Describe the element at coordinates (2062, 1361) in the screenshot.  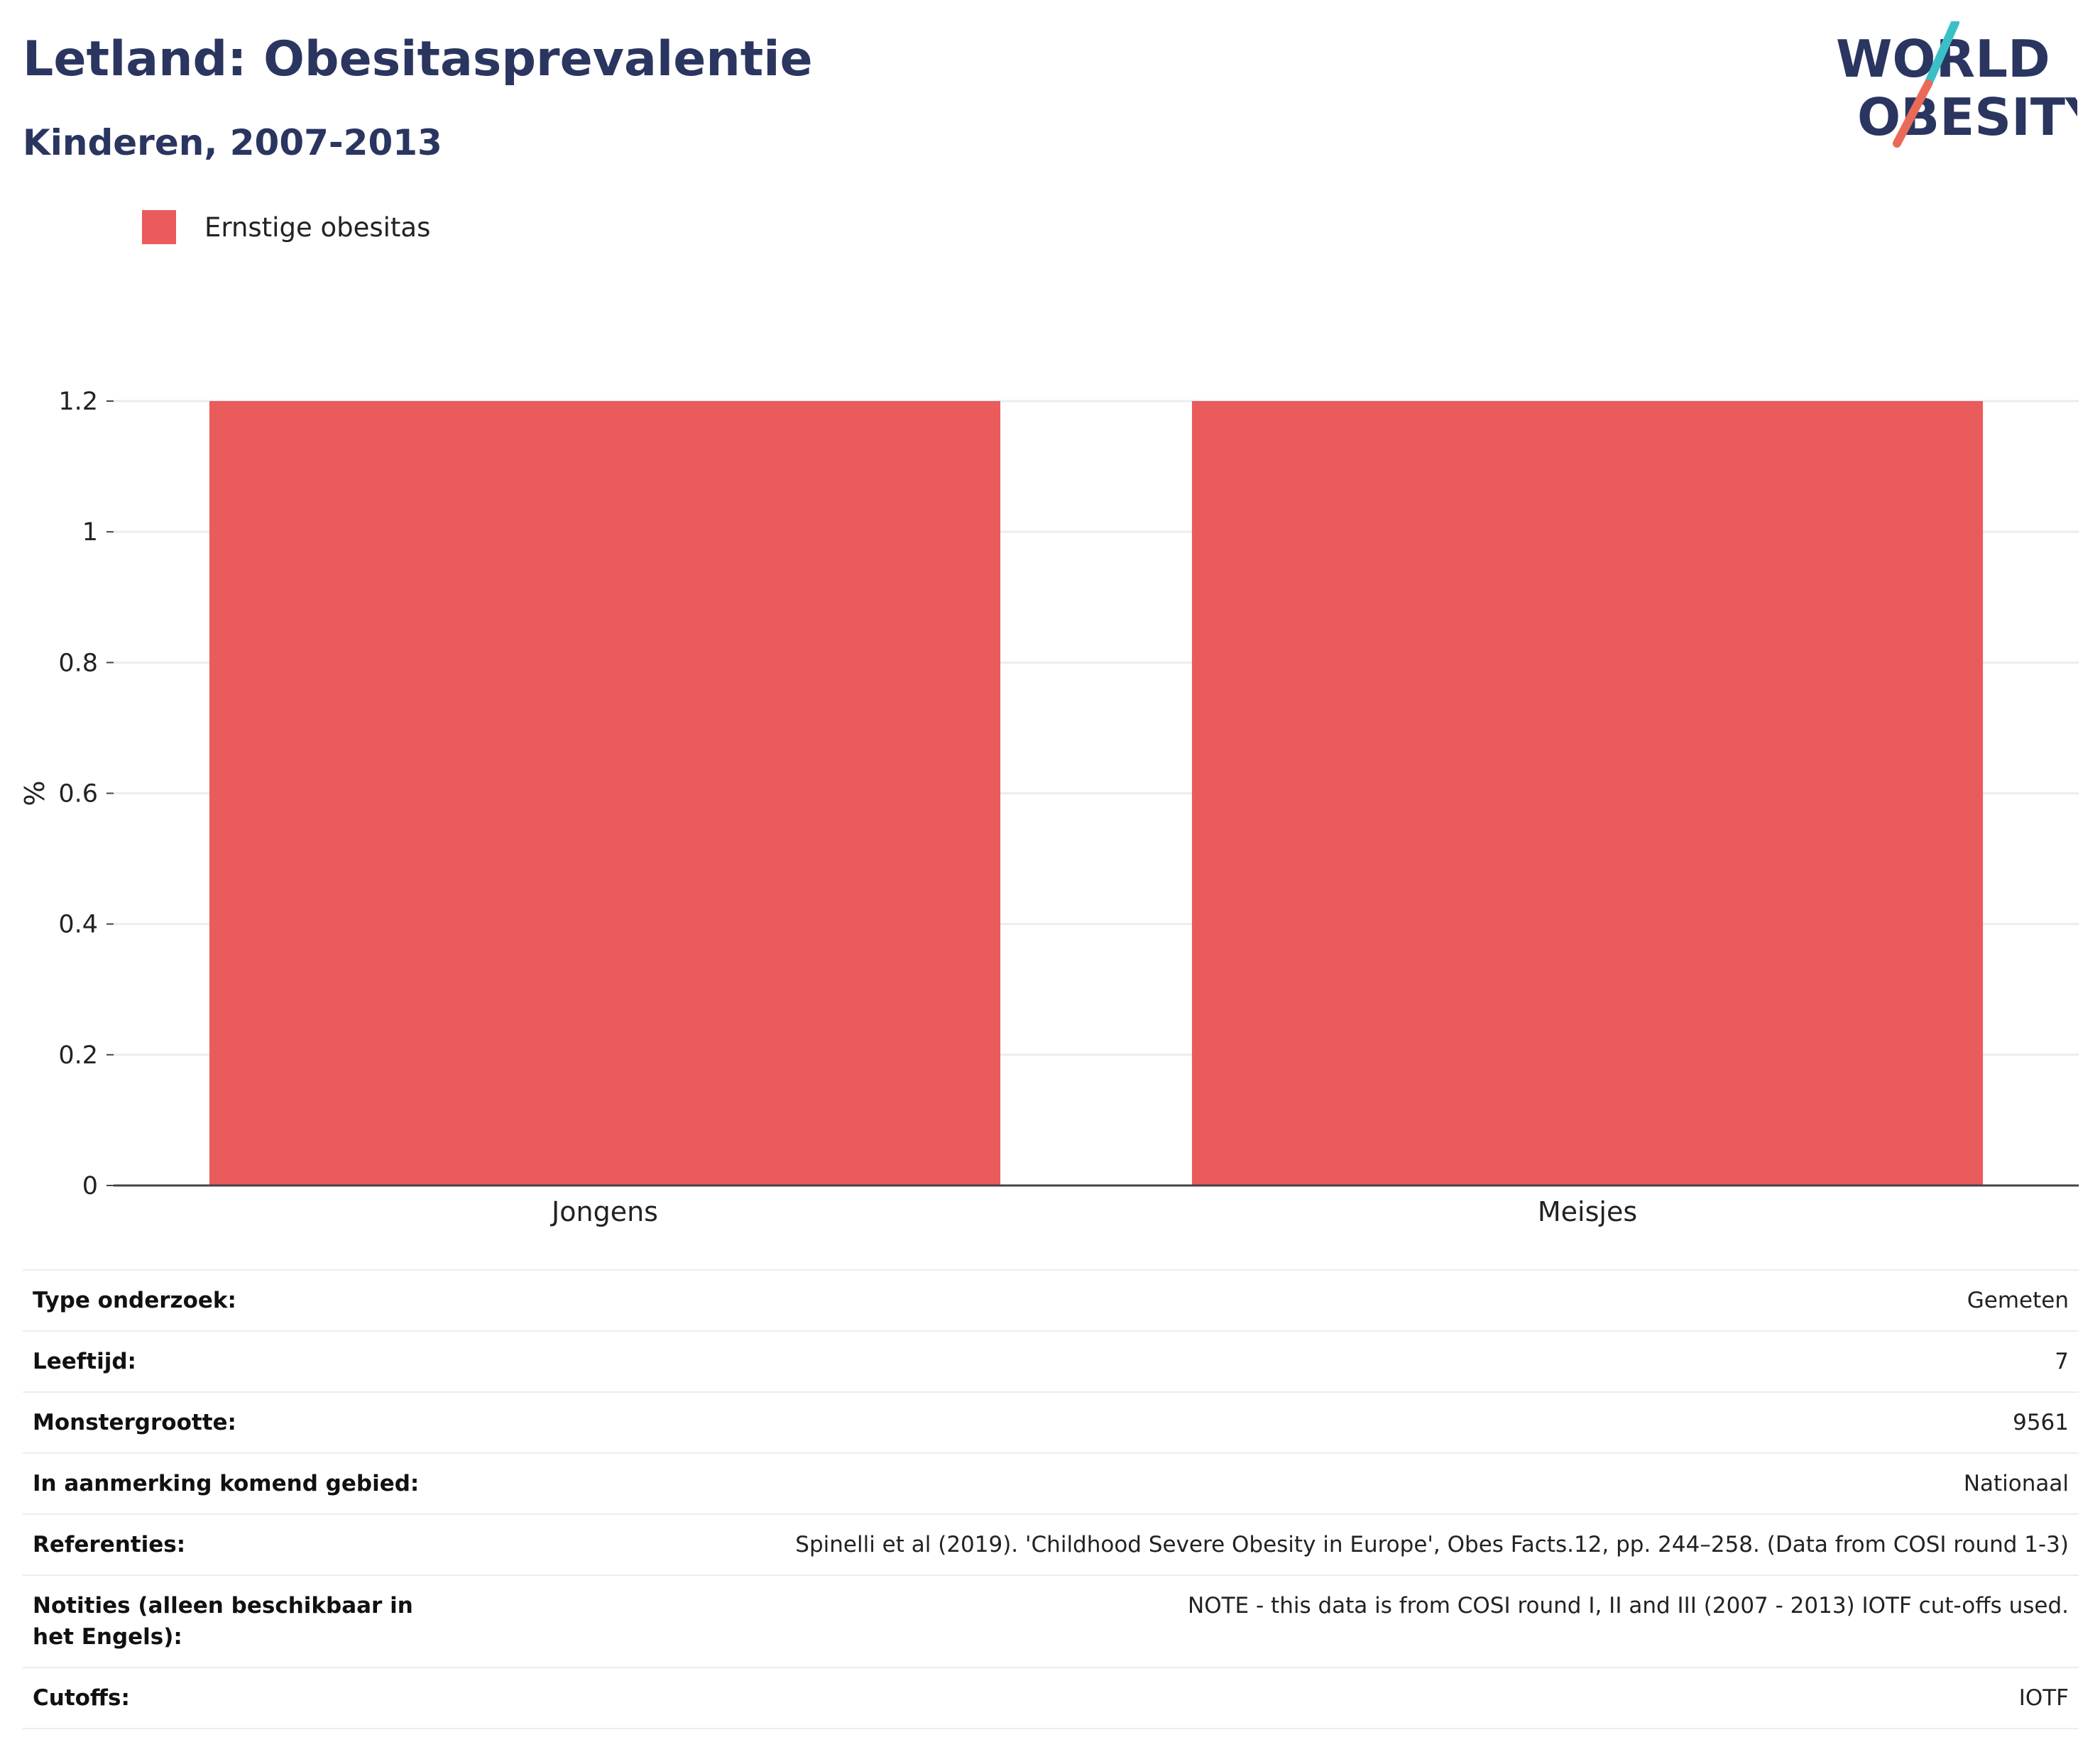
I see `info-value: 7` at that location.